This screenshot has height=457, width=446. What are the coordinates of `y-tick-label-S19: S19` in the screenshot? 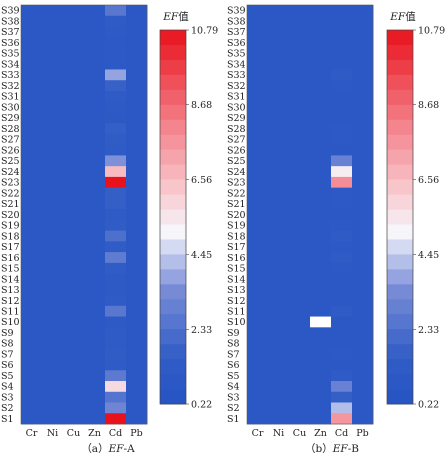 It's located at (10, 226).